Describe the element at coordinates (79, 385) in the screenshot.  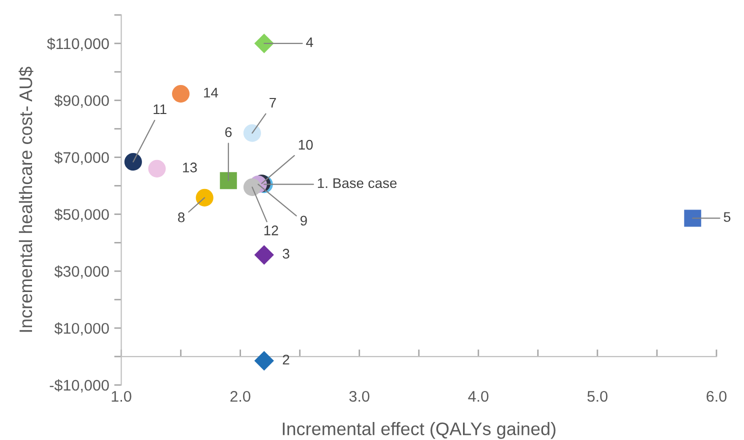
I see `y-tick-label: -$10,000` at that location.